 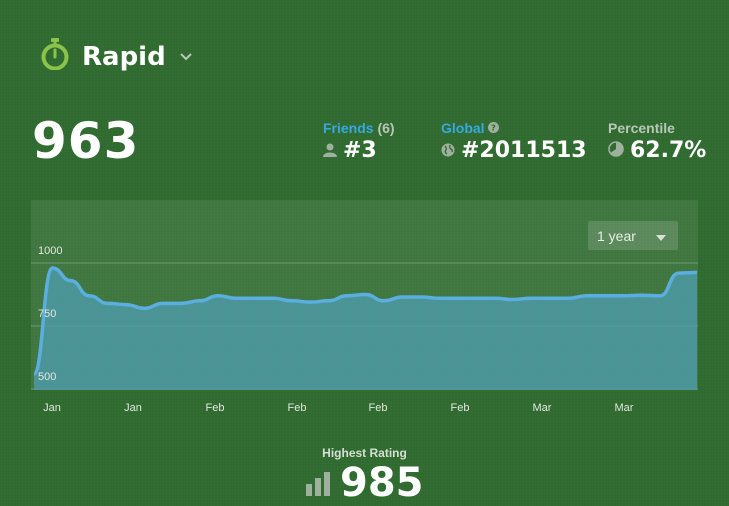 What do you see at coordinates (330, 150) in the screenshot?
I see `user-icon` at bounding box center [330, 150].